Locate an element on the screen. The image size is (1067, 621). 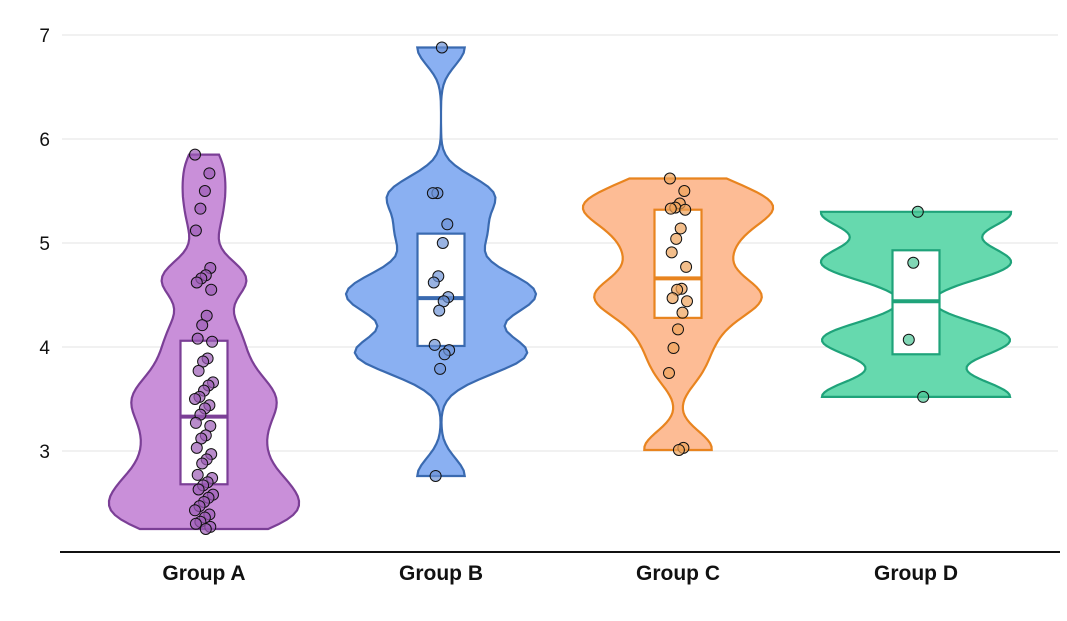
y-tick-label: 5 is located at coordinates (44, 244).